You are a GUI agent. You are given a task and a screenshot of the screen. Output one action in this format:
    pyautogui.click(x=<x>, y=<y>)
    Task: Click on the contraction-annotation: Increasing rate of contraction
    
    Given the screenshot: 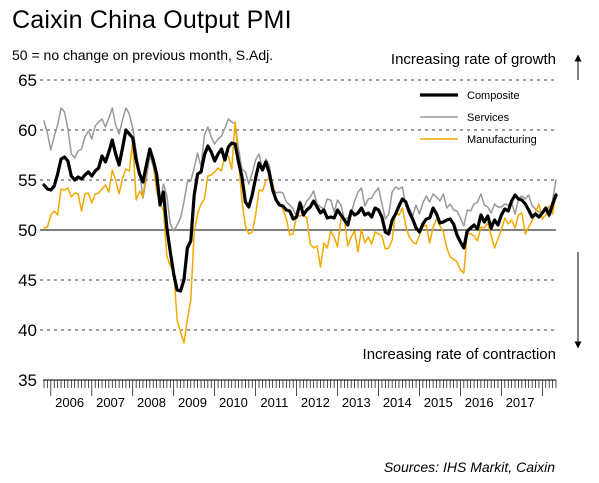 What is the action you would take?
    pyautogui.click(x=459, y=354)
    